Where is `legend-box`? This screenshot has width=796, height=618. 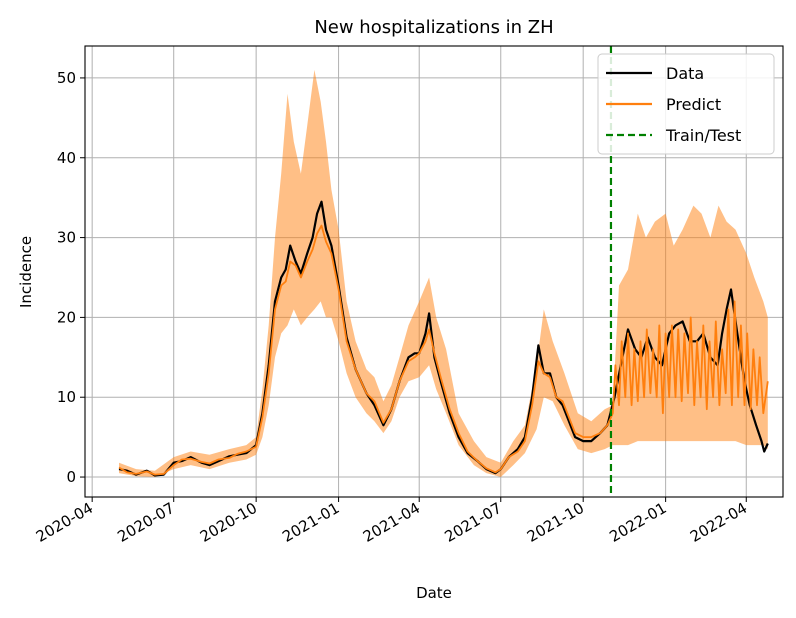
legend-box is located at coordinates (686, 104).